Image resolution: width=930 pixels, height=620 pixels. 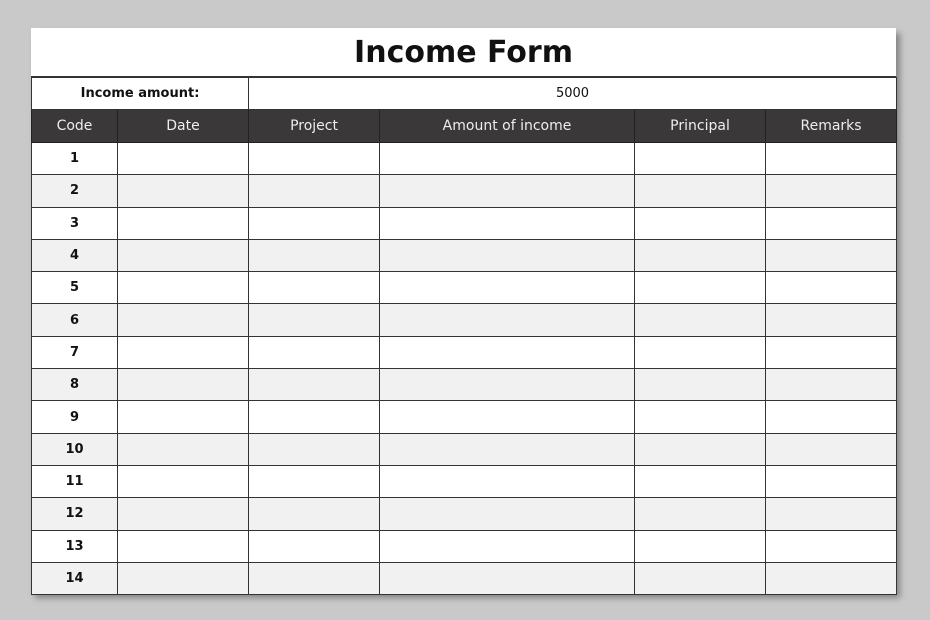 What do you see at coordinates (831, 126) in the screenshot?
I see `column-header-remarks: Remarks` at bounding box center [831, 126].